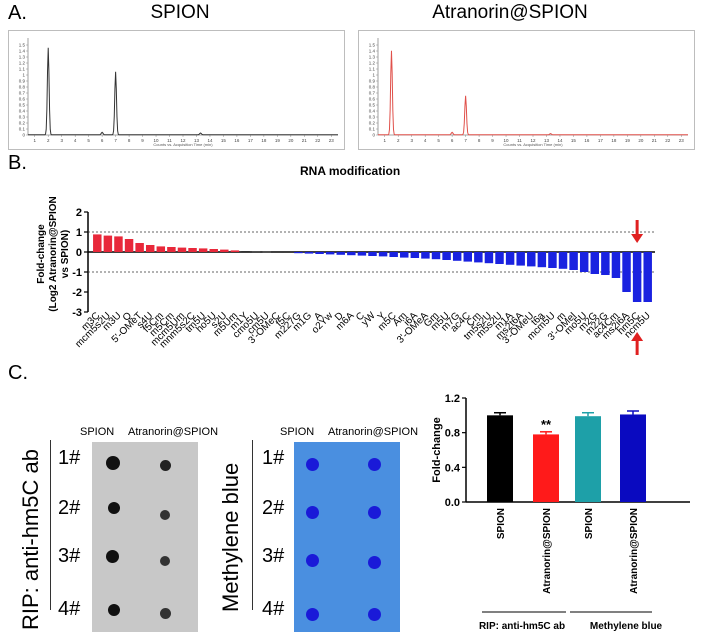 This screenshot has width=701, height=643. Describe the element at coordinates (372, 129) in the screenshot. I see `y-tick-label: 0.1` at that location.